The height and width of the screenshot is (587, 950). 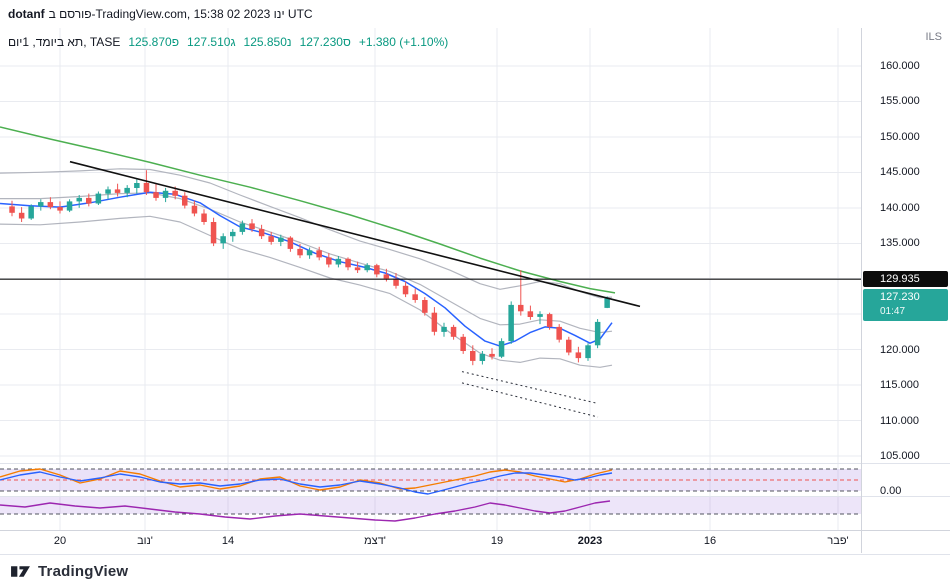 What do you see at coordinates (590, 541) in the screenshot?
I see `time-tick-label: 2023` at bounding box center [590, 541].